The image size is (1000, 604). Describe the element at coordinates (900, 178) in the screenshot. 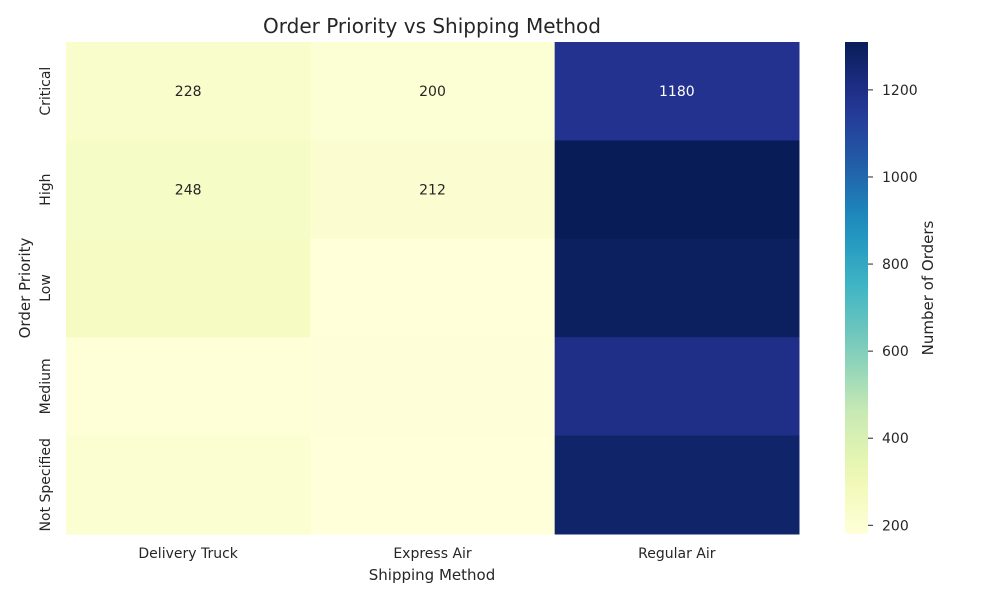

I see `colorbar-tick-label: 1000` at that location.